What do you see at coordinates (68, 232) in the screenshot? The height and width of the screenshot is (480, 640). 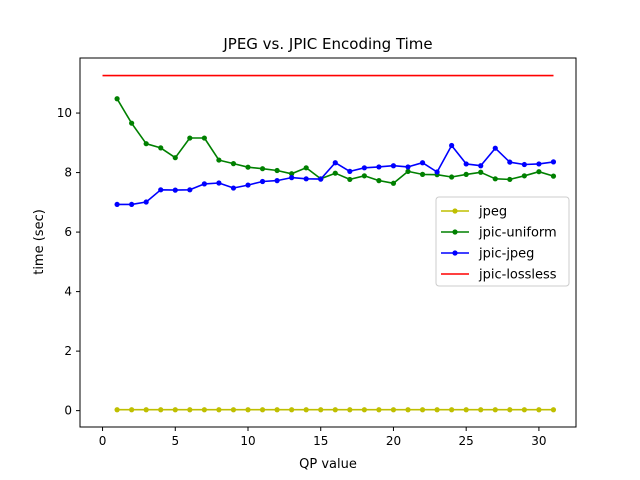 I see `y-tick-label: 6` at bounding box center [68, 232].